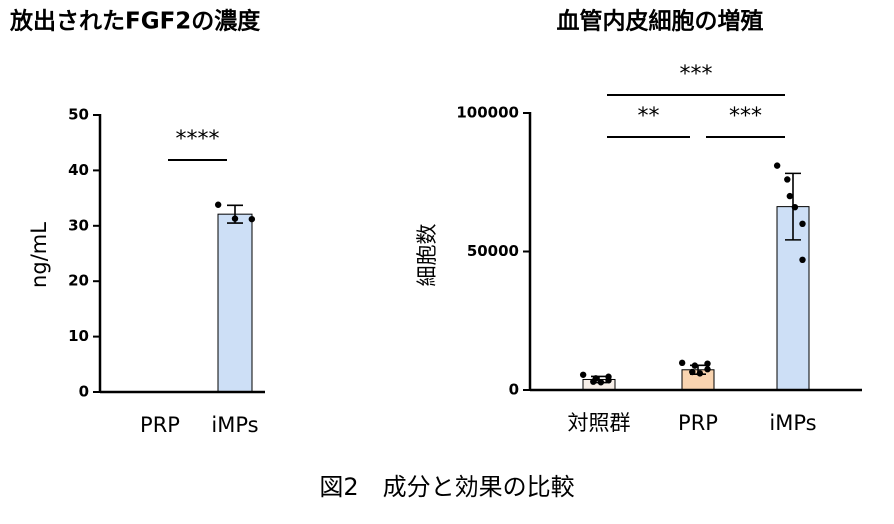 This screenshot has width=894, height=524. Describe the element at coordinates (599, 423) in the screenshot. I see `x-tick-label: 対照群` at that location.